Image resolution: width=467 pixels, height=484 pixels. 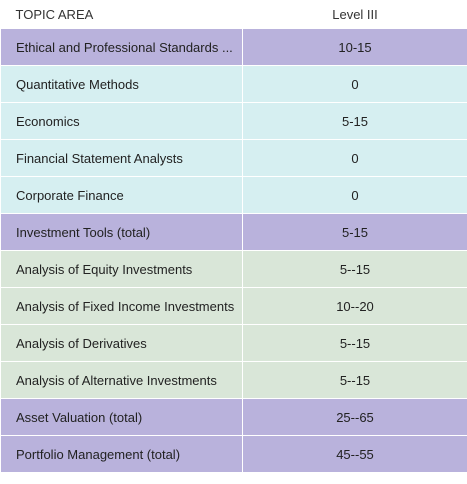 I want to click on table-row: Corporate Finance 0, so click(x=233, y=195).